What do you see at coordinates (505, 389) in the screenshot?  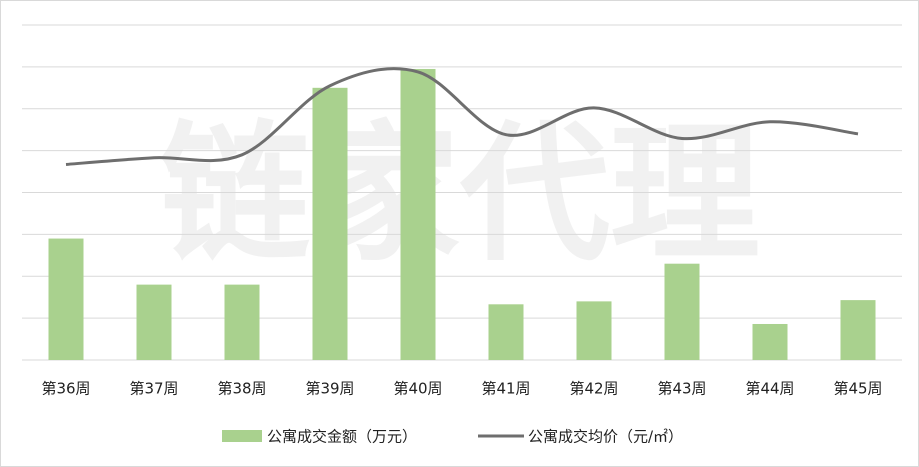 I see `x-tick-label: 第41周` at bounding box center [505, 389].